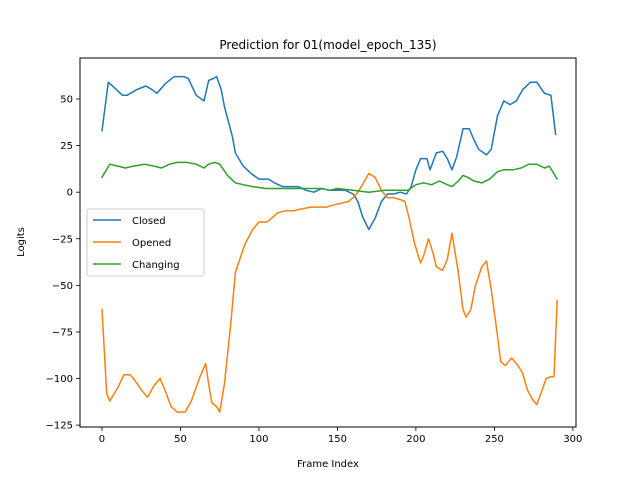 The image size is (640, 480). Describe the element at coordinates (62, 239) in the screenshot. I see `y-tick-label: −25` at that location.